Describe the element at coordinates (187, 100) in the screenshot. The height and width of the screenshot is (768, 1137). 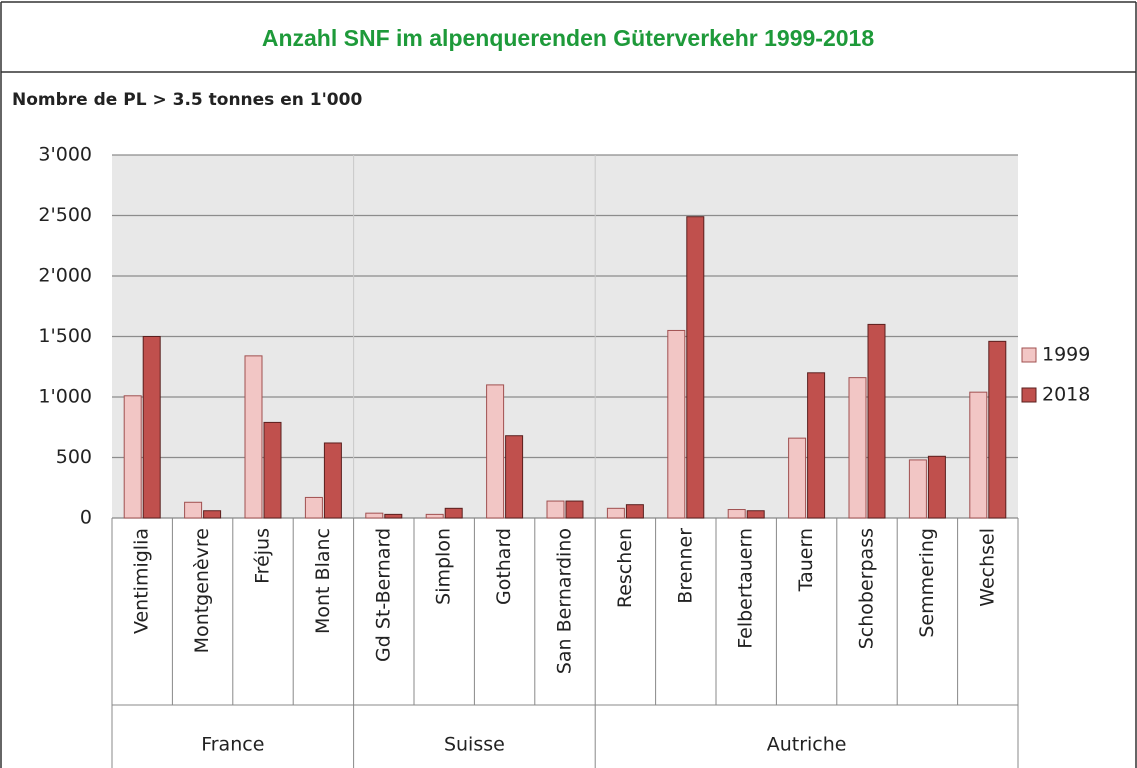
I see `subtitle: Nombre de PL > 3.5 tonnes en 1'000` at that location.